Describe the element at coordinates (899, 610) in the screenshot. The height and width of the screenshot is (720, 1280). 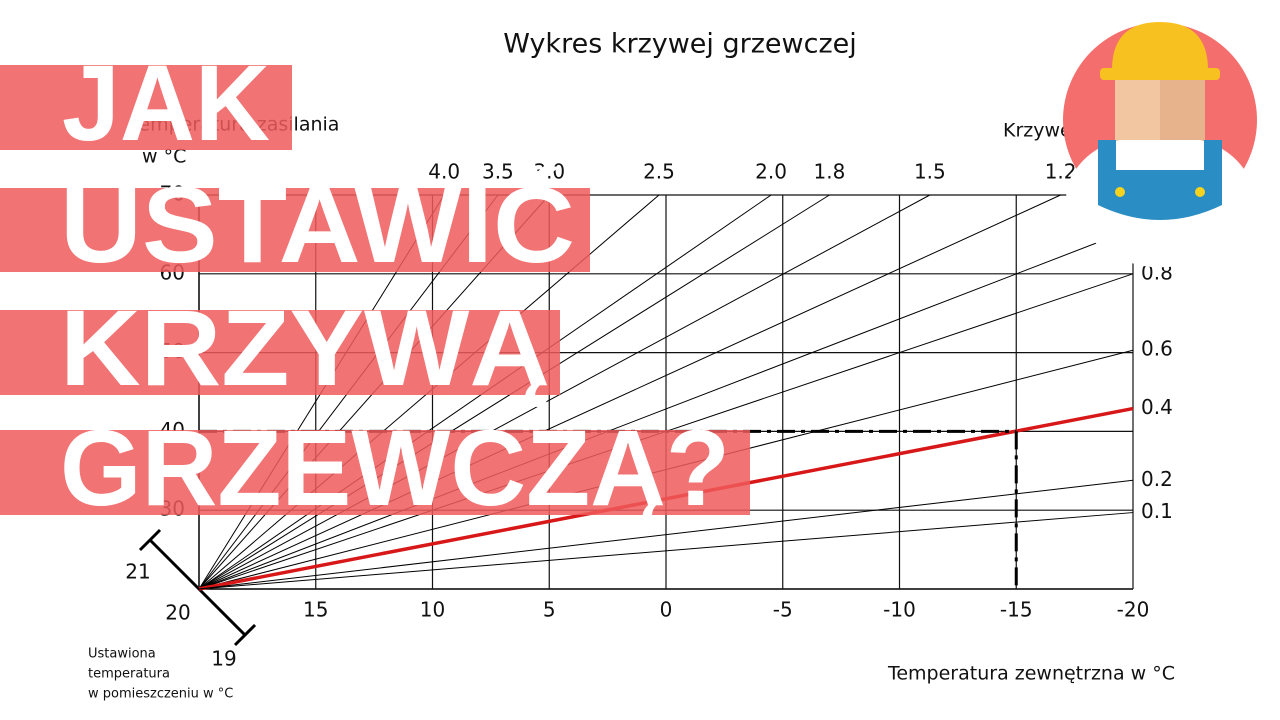
I see `x-tick-label: -10` at that location.